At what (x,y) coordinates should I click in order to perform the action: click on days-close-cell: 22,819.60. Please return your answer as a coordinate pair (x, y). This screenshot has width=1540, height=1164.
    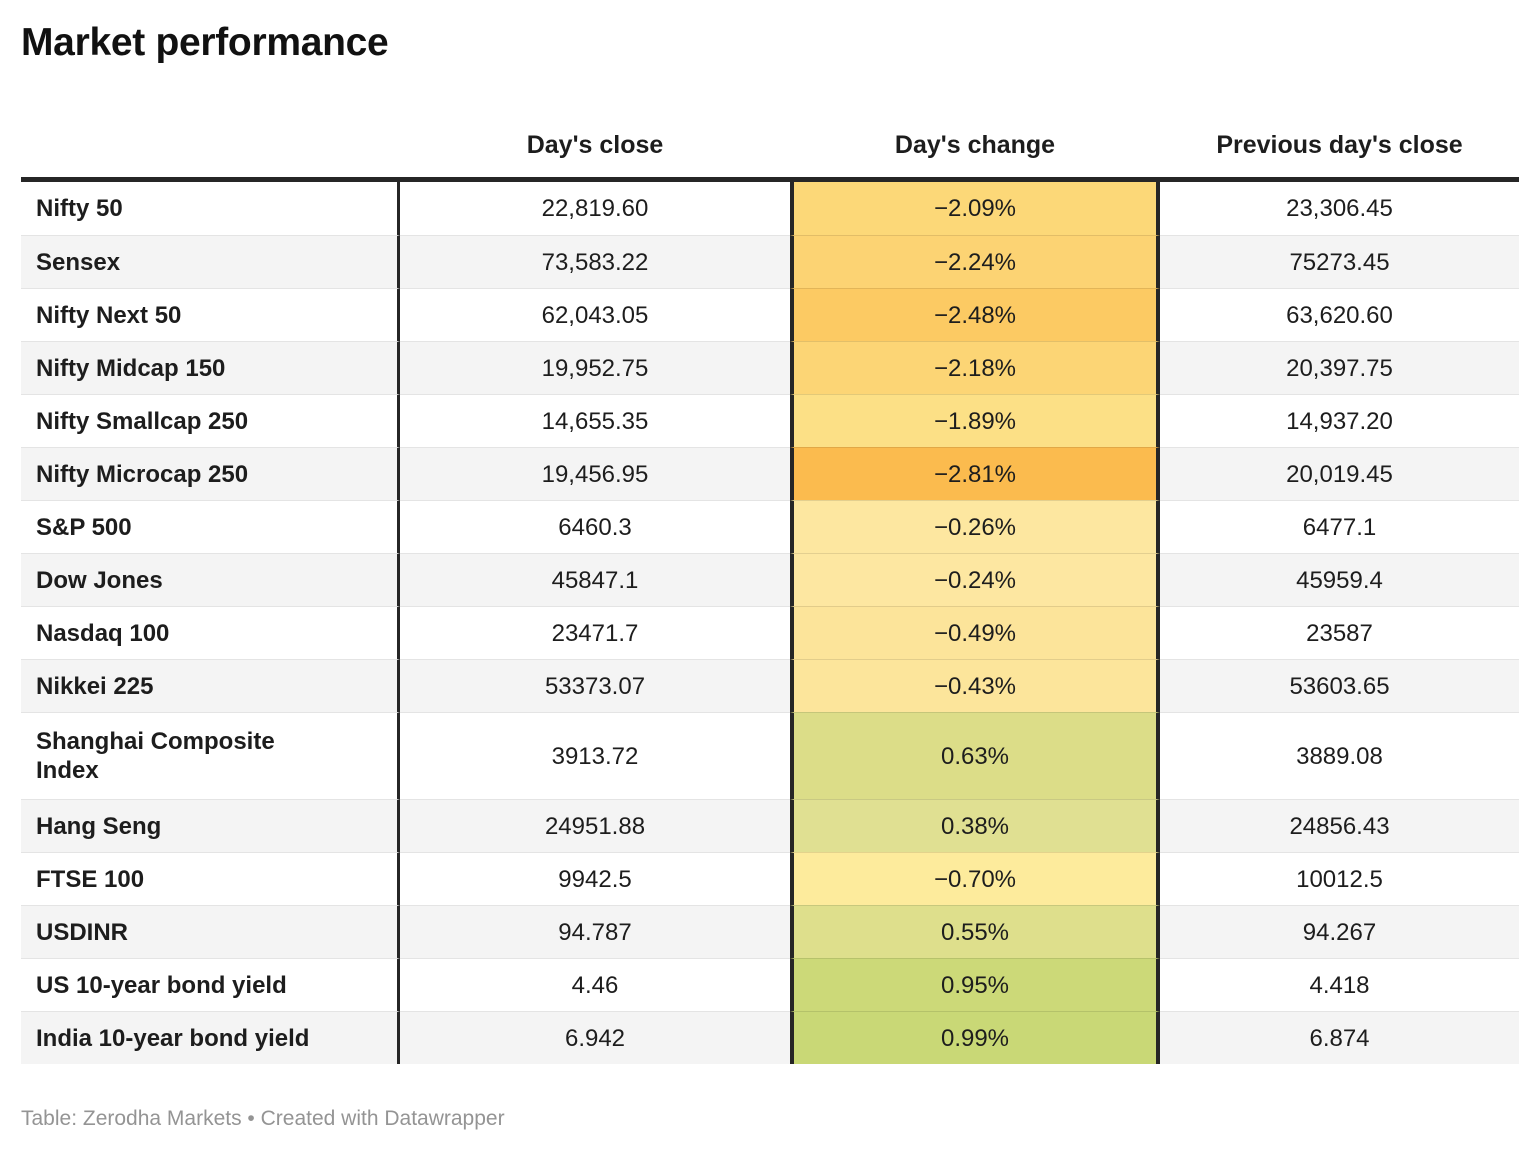
    Looking at the image, I should click on (595, 208).